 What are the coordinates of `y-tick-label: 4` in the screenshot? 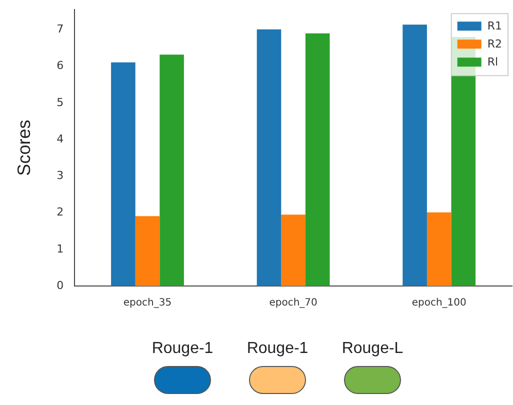 It's located at (60, 139).